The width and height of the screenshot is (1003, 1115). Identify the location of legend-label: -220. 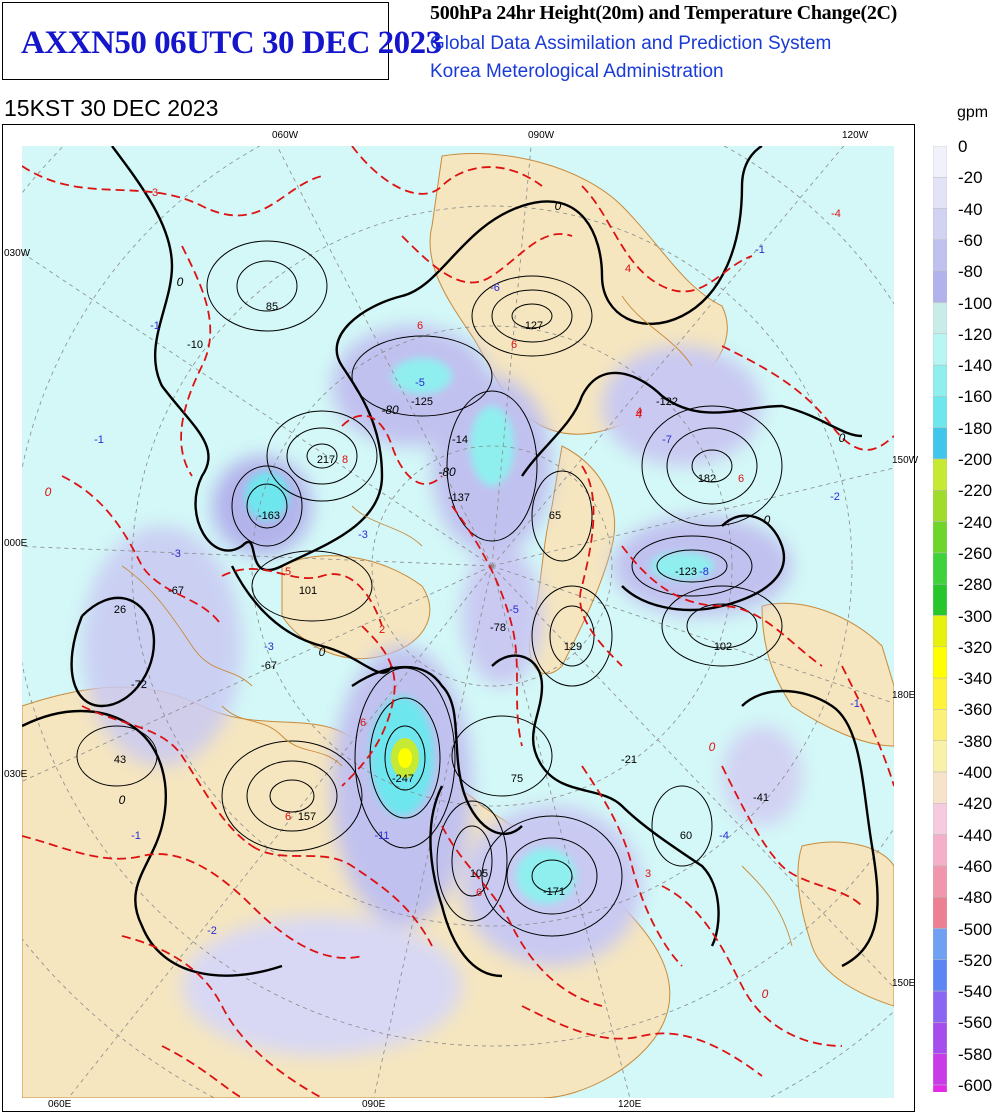
(975, 491).